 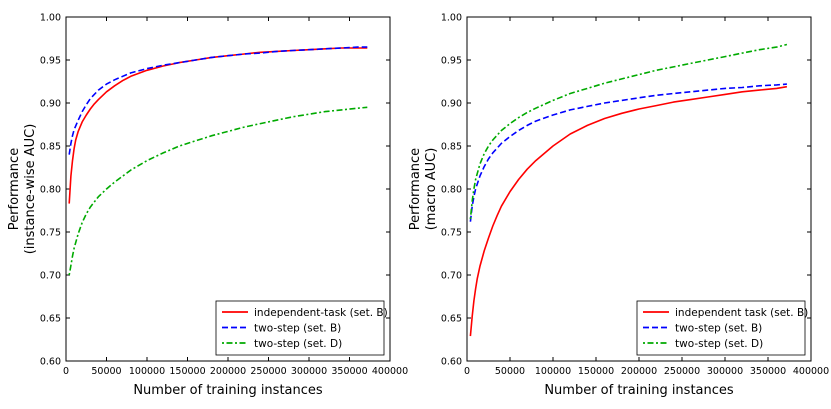 I want to click on legend-entry: independent task (set. B), so click(x=741, y=313).